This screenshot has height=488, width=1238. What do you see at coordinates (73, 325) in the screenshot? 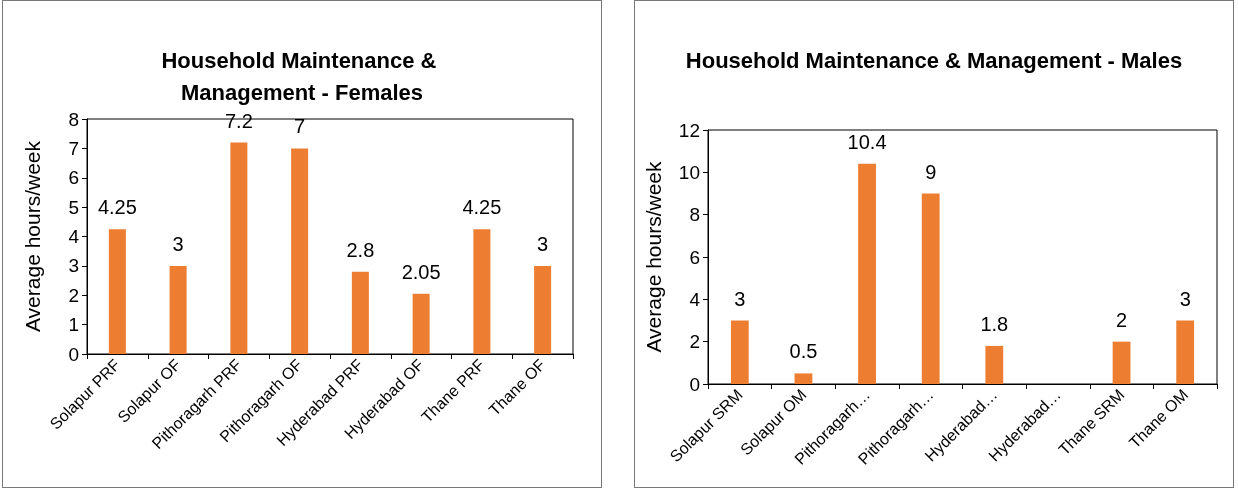
I see `y-tick-label: 1` at bounding box center [73, 325].